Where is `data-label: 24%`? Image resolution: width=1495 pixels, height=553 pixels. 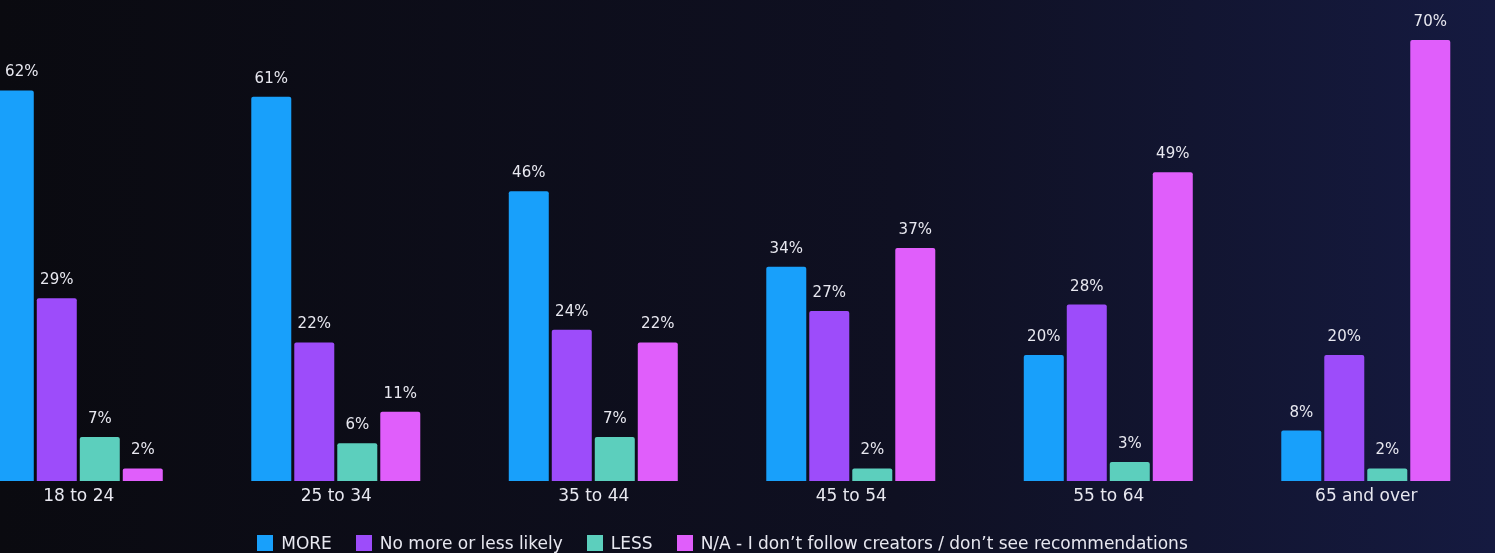 data-label: 24% is located at coordinates (572, 310).